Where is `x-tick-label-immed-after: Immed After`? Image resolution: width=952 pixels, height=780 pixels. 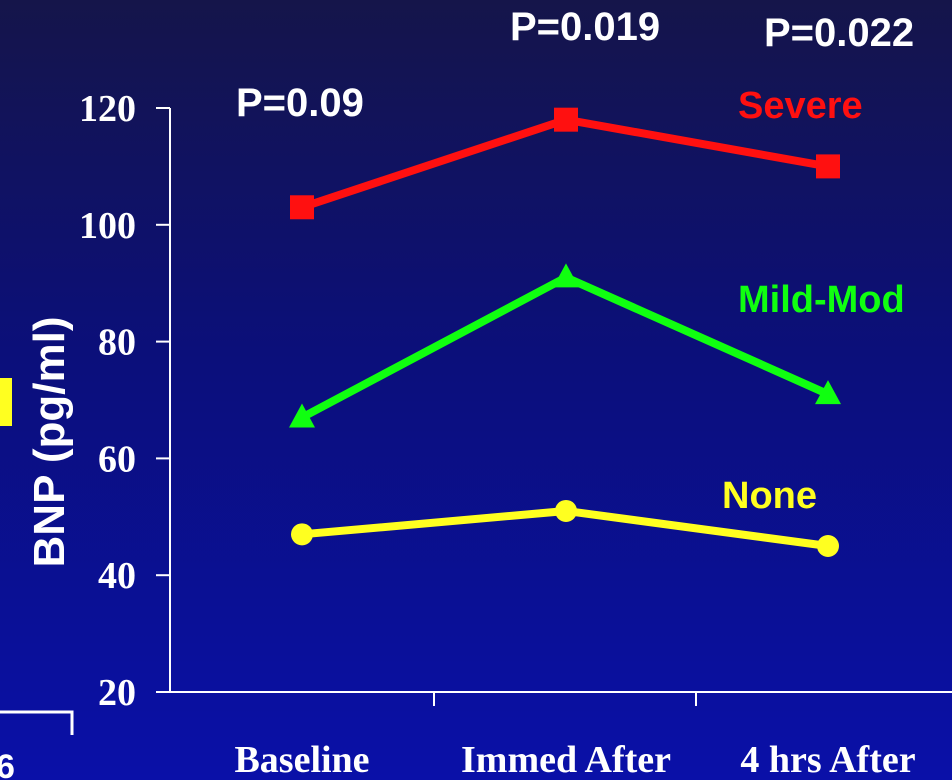
x-tick-label-immed-after: Immed After is located at coordinates (566, 759).